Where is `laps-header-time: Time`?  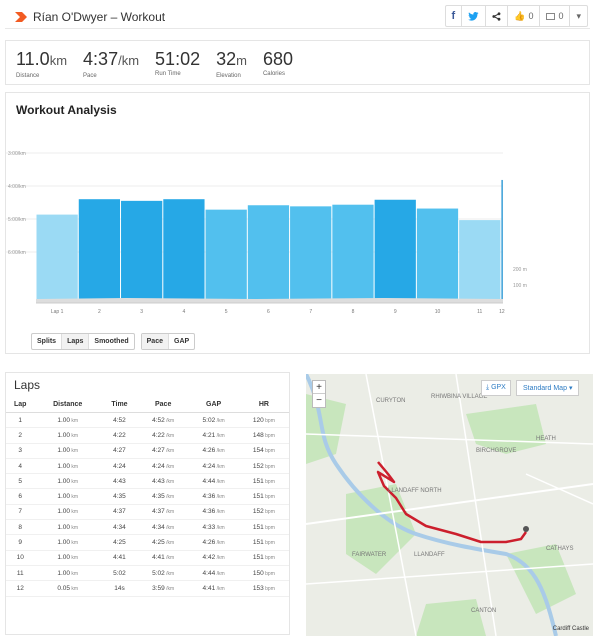 laps-header-time: Time is located at coordinates (119, 405).